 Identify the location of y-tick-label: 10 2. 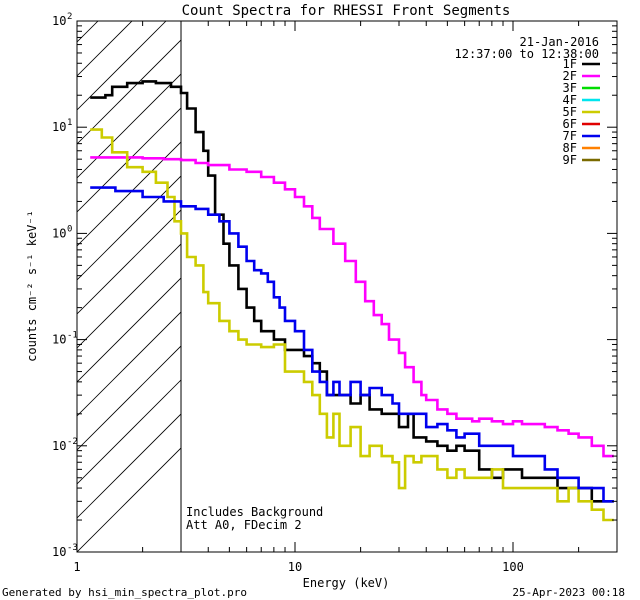
(62, 20).